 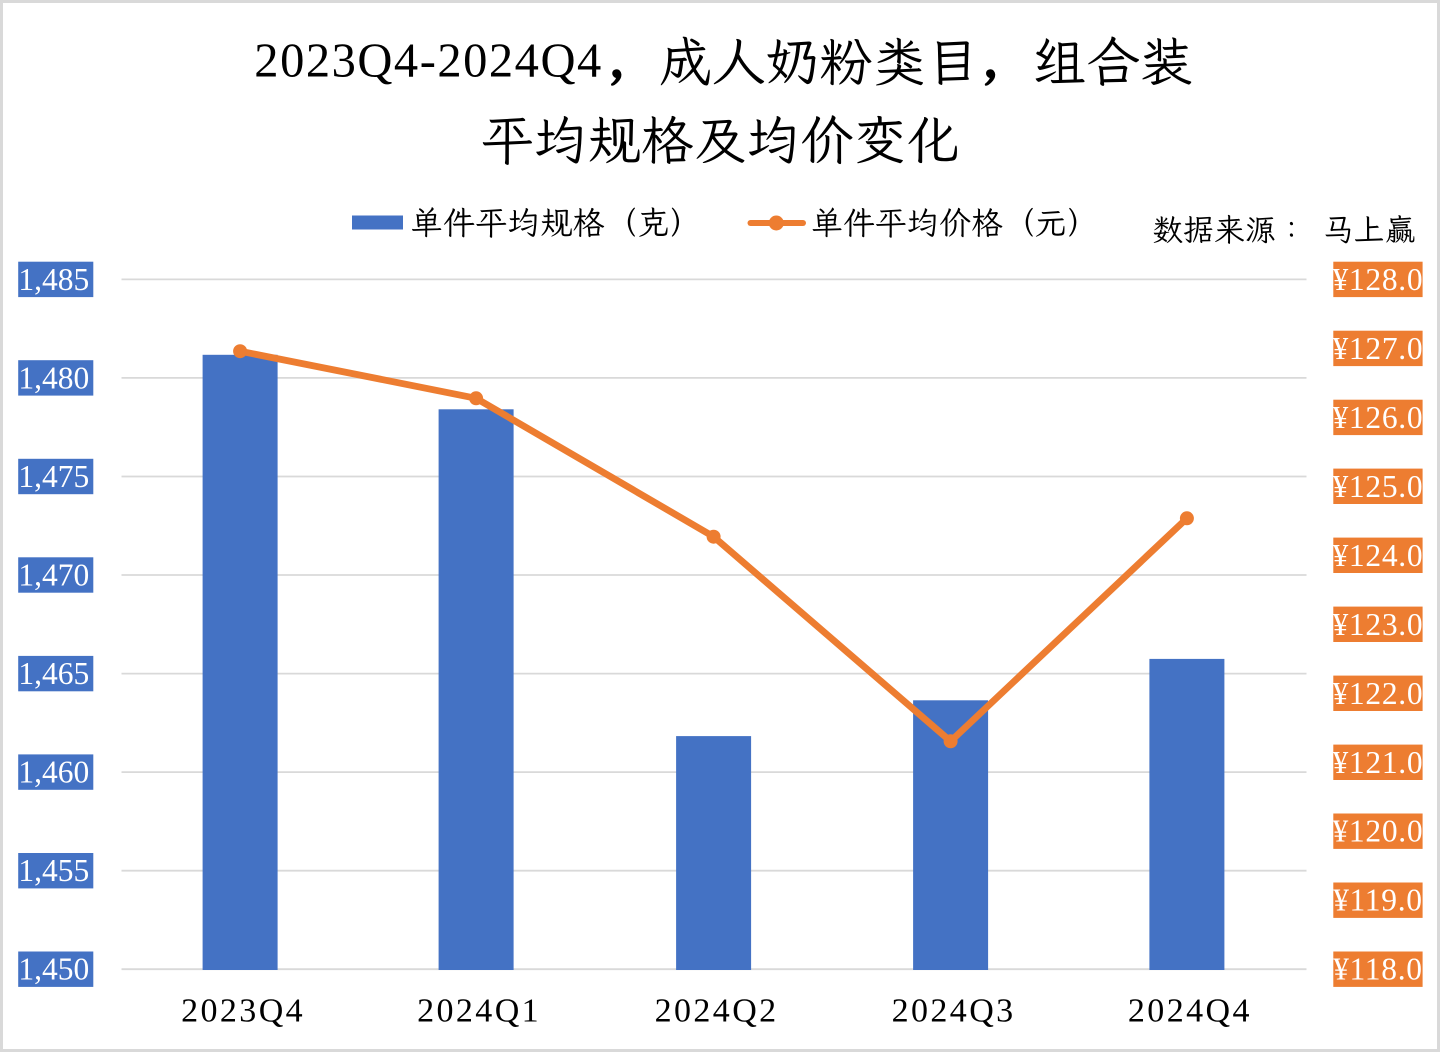 I want to click on svg-text: 1,460, so click(x=53, y=772).